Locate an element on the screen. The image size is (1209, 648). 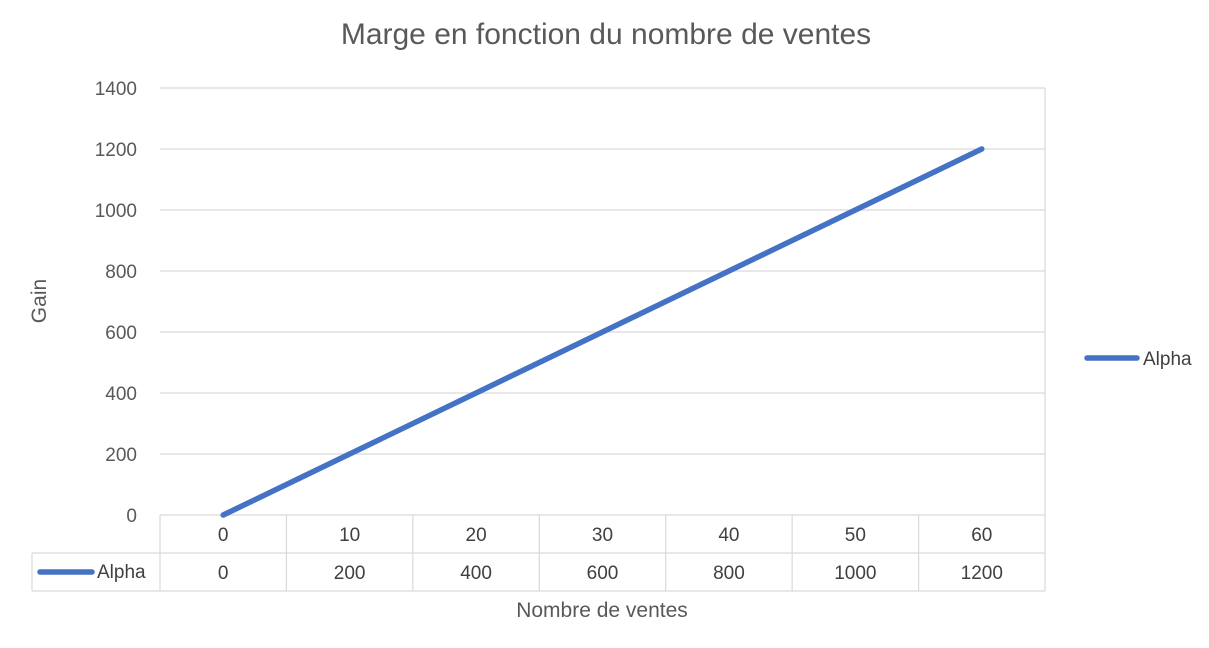
x-category-label-50: 50 is located at coordinates (855, 535).